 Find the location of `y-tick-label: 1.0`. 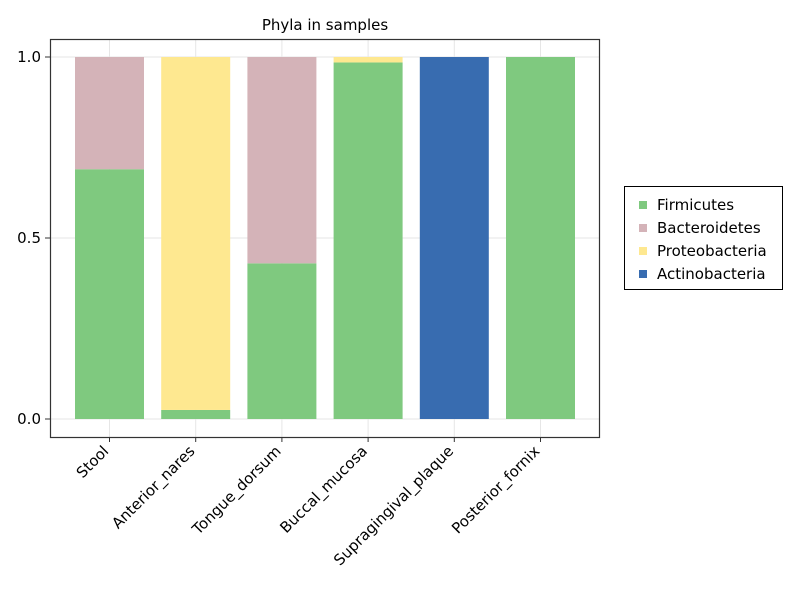

y-tick-label: 1.0 is located at coordinates (29, 57).